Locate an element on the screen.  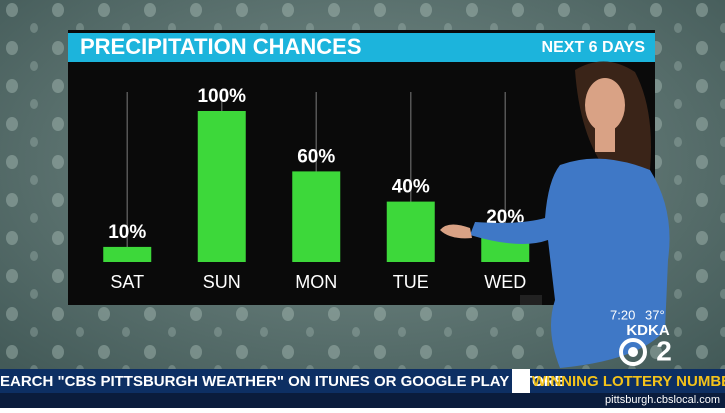
station-name: KDKA is located at coordinates (647, 330).